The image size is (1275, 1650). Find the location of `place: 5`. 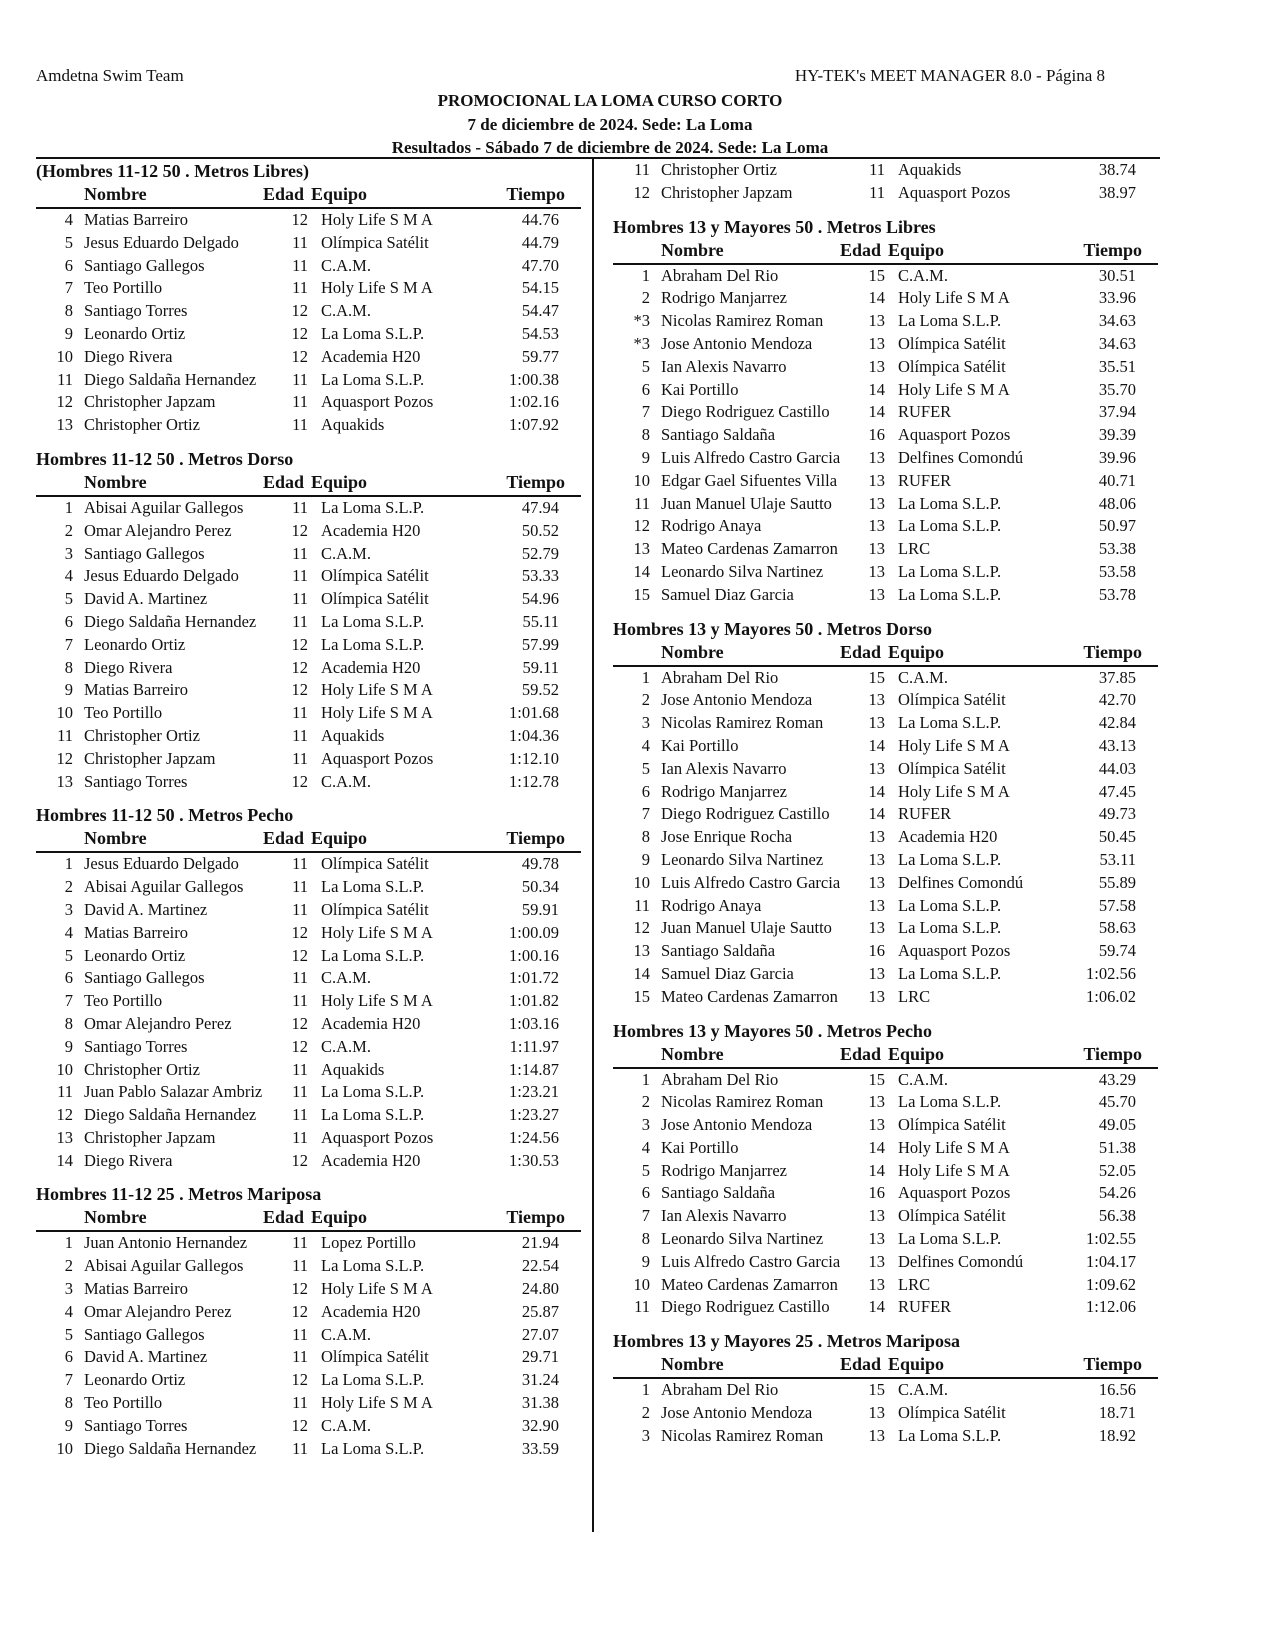

place: 5 is located at coordinates (68, 1334).